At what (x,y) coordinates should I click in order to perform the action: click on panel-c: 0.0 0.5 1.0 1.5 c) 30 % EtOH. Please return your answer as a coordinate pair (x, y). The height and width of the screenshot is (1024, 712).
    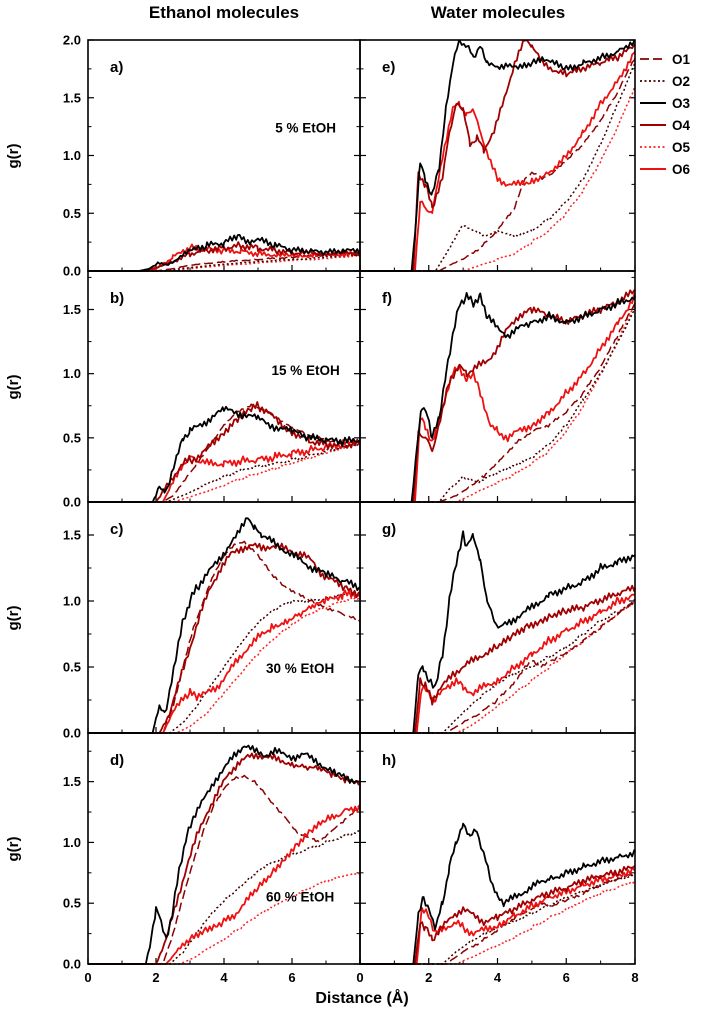
    Looking at the image, I should click on (212, 621).